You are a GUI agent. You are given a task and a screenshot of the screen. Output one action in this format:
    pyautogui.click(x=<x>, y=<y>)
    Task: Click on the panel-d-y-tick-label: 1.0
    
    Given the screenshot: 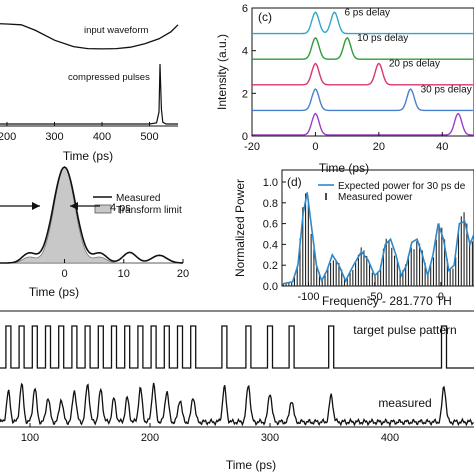 What is the action you would take?
    pyautogui.click(x=270, y=183)
    